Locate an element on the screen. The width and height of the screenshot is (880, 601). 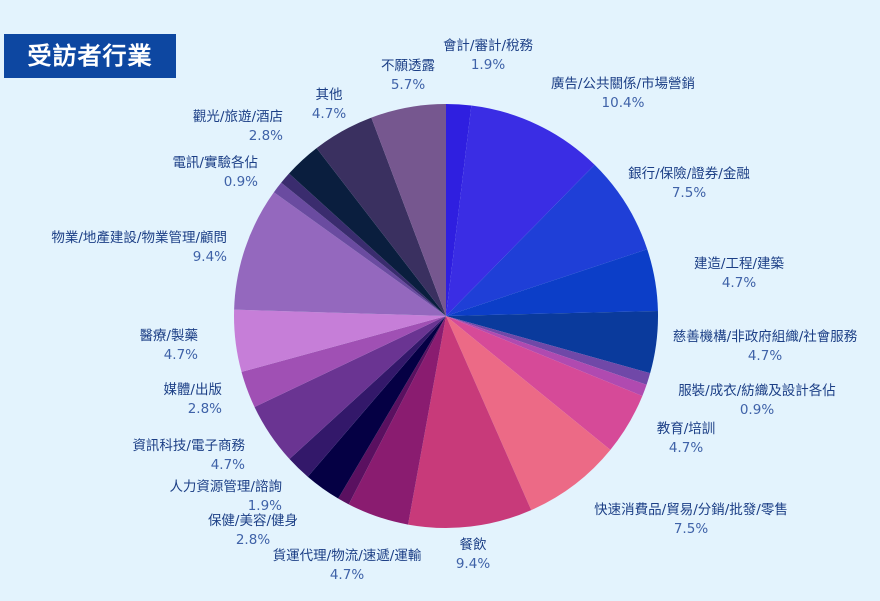
slice-label-2: 銀行/保險/證券/金融 7.5% is located at coordinates (689, 183).